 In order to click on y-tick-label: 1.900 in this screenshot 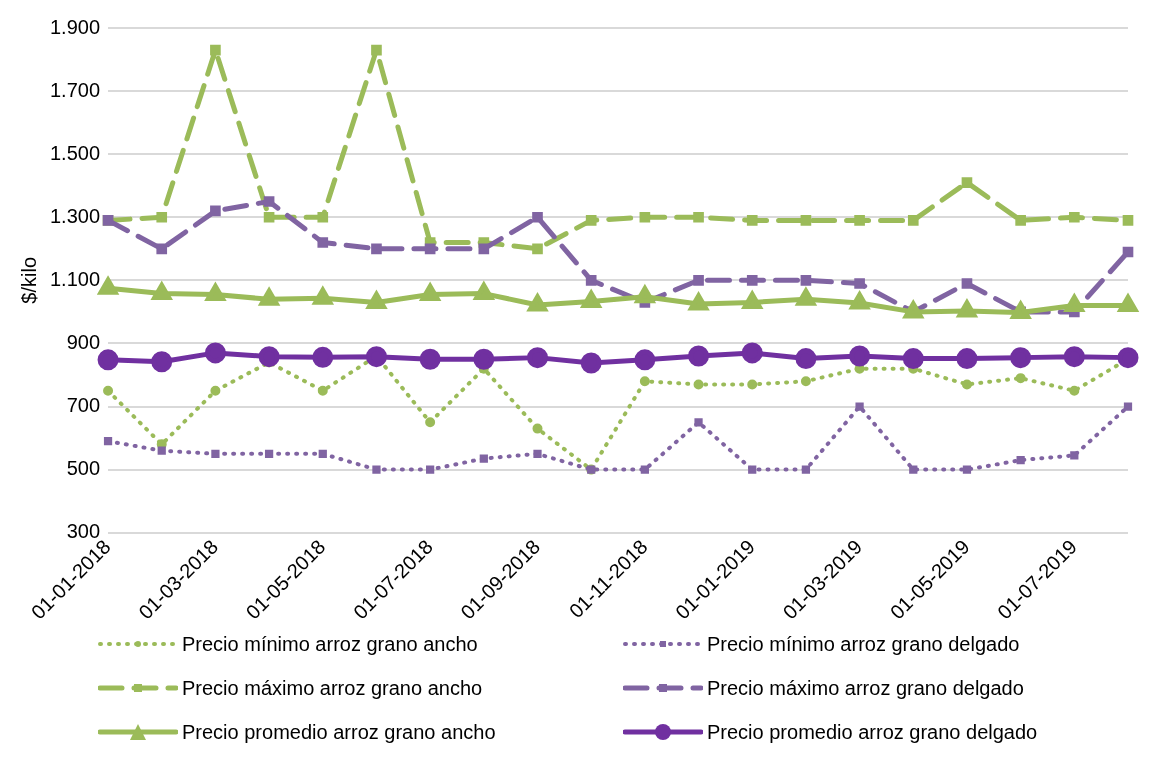, I will do `click(75, 26)`.